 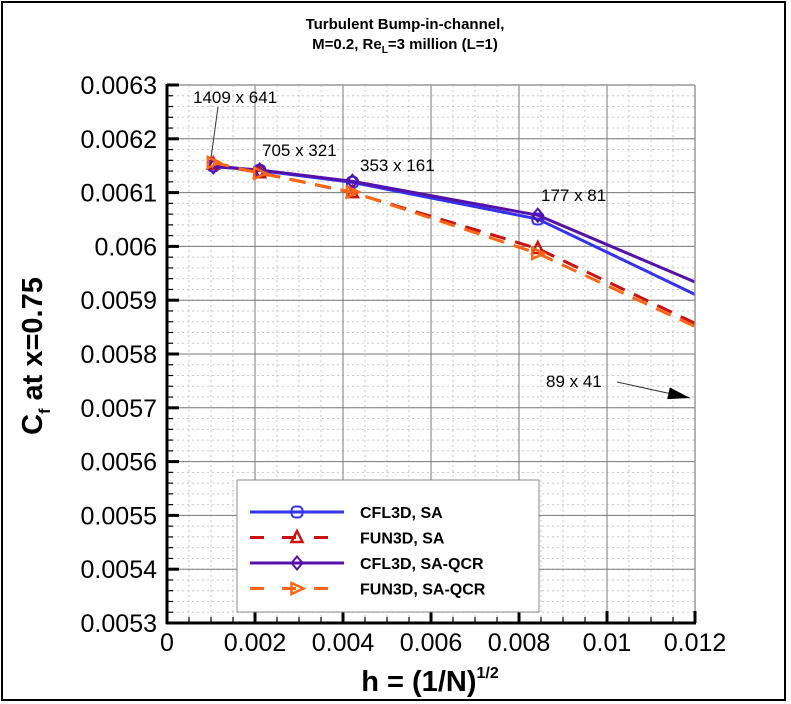 What do you see at coordinates (255, 643) in the screenshot?
I see `x-tick-label: 0.002` at bounding box center [255, 643].